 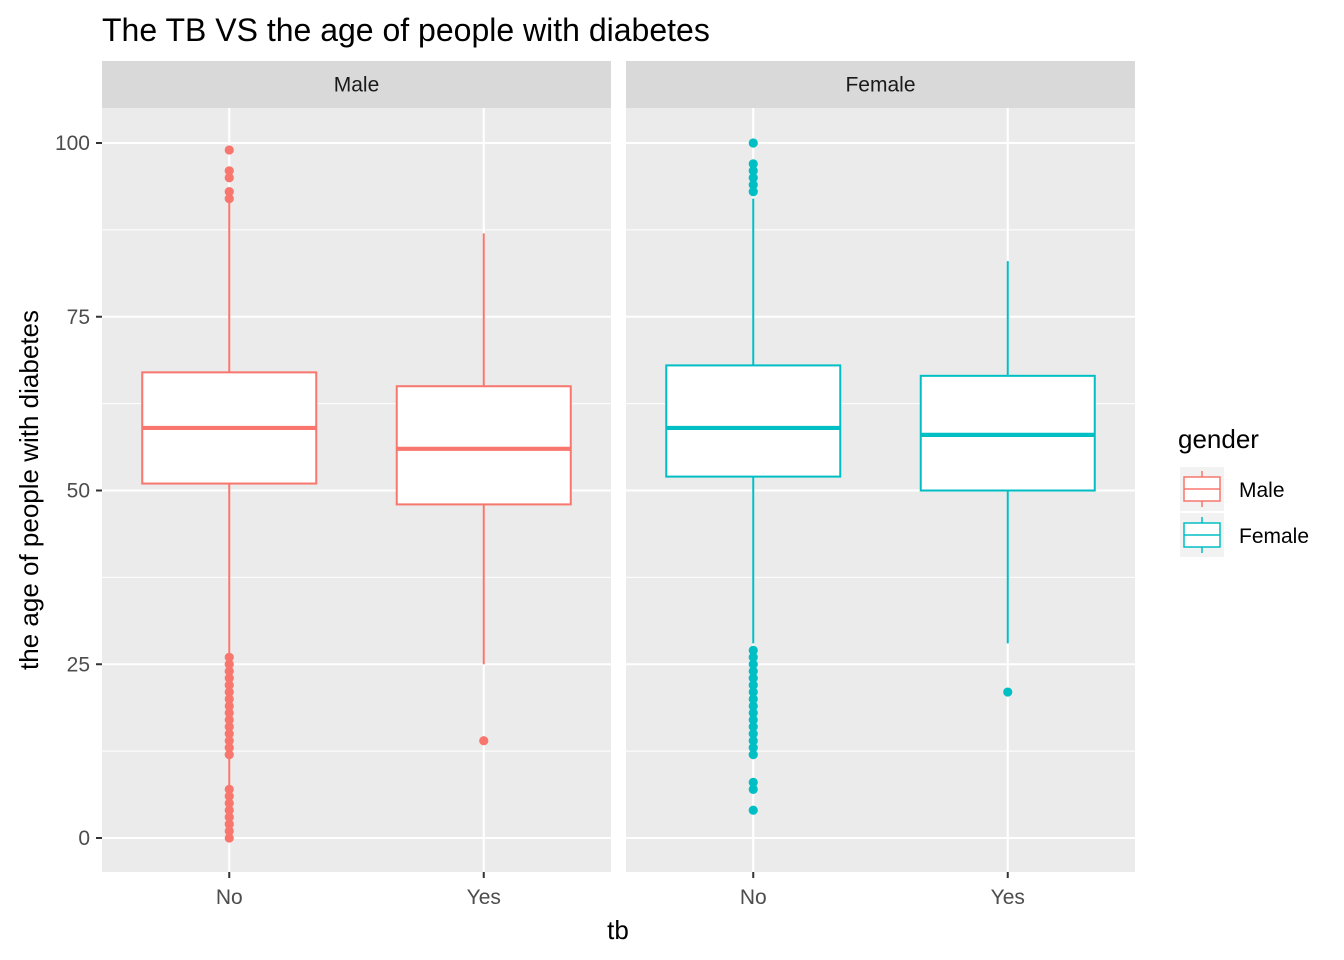 I want to click on legend-label: Male, so click(x=1262, y=490).